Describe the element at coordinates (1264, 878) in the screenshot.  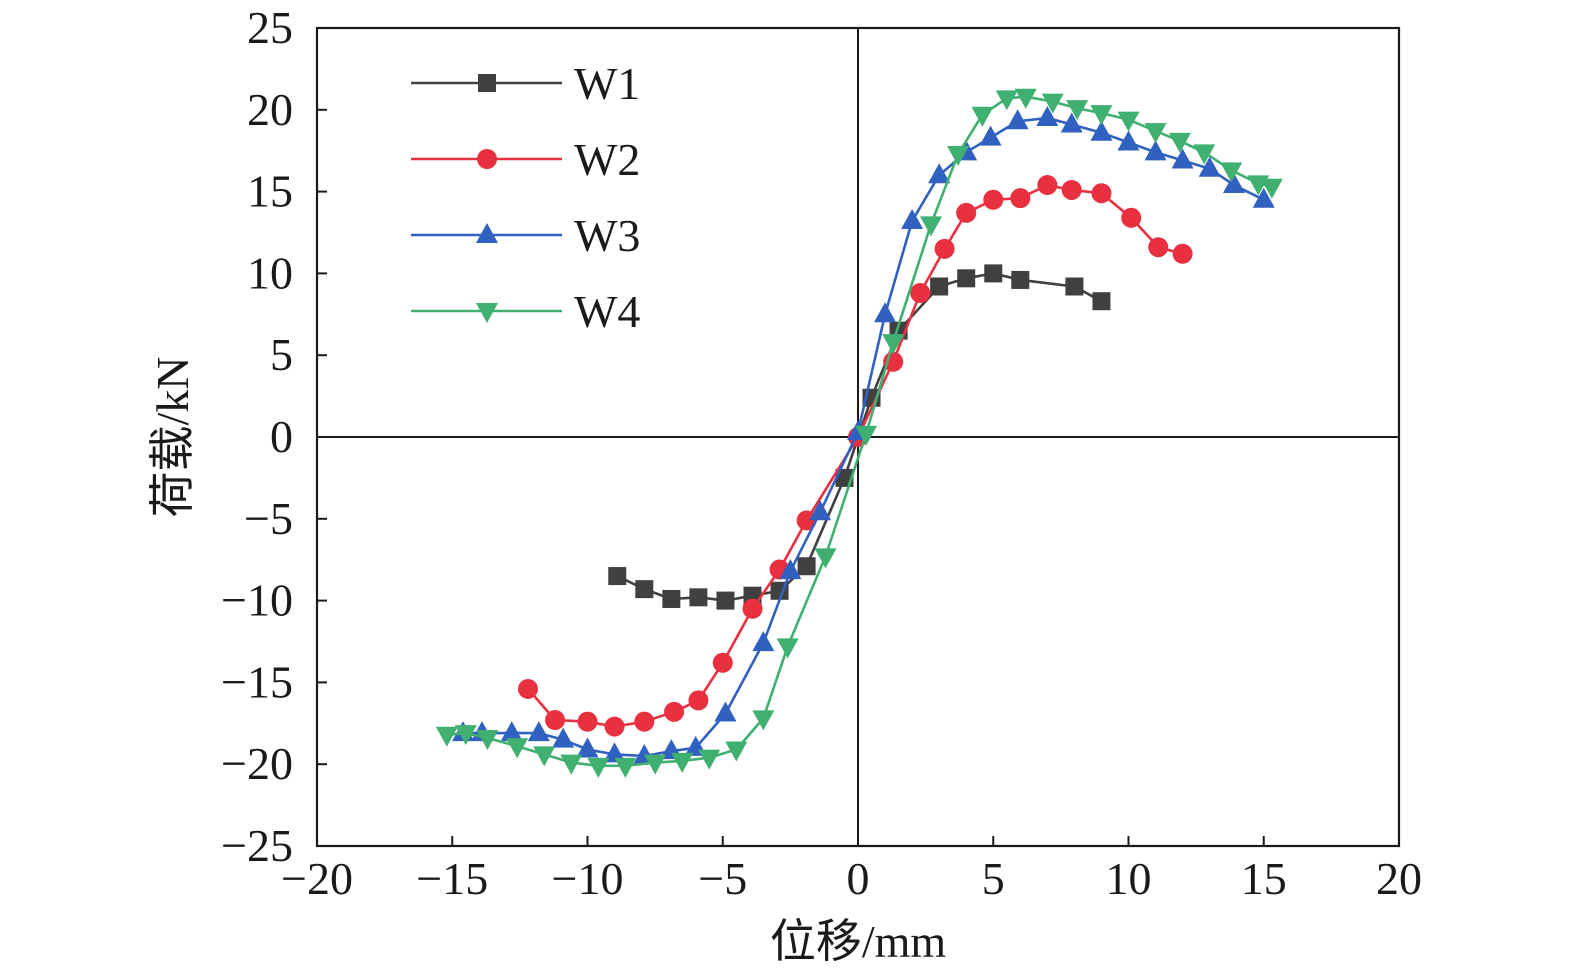
I see `x-tick-label: 15` at that location.